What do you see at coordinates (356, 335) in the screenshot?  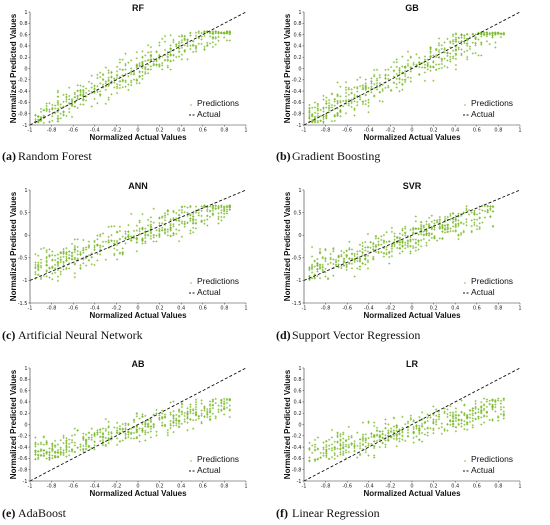 I see `caption-text: Support Vector Regression` at bounding box center [356, 335].